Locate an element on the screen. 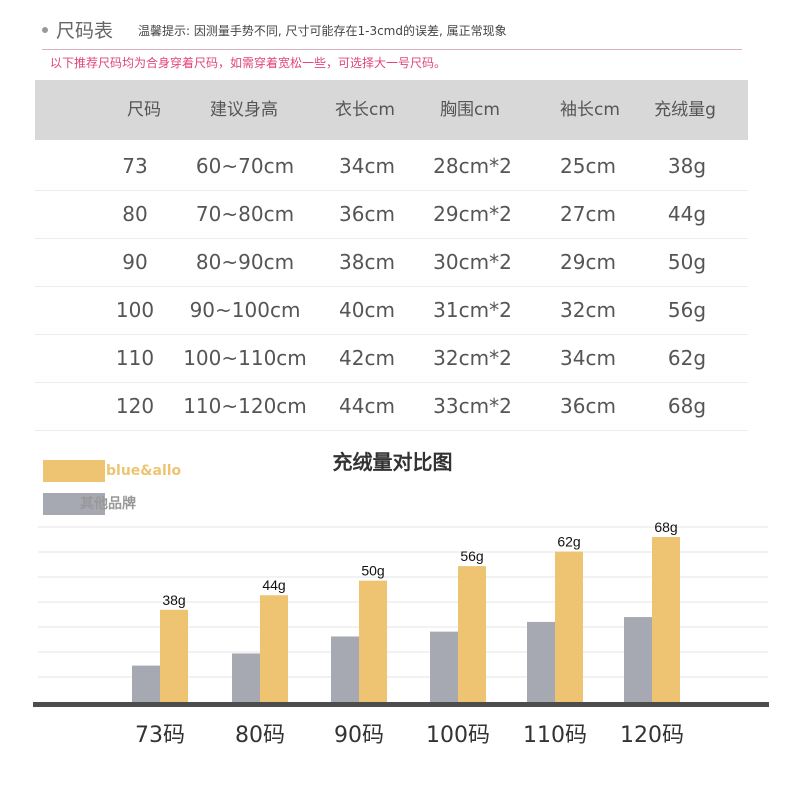  cell-length: 38cm is located at coordinates (367, 262).